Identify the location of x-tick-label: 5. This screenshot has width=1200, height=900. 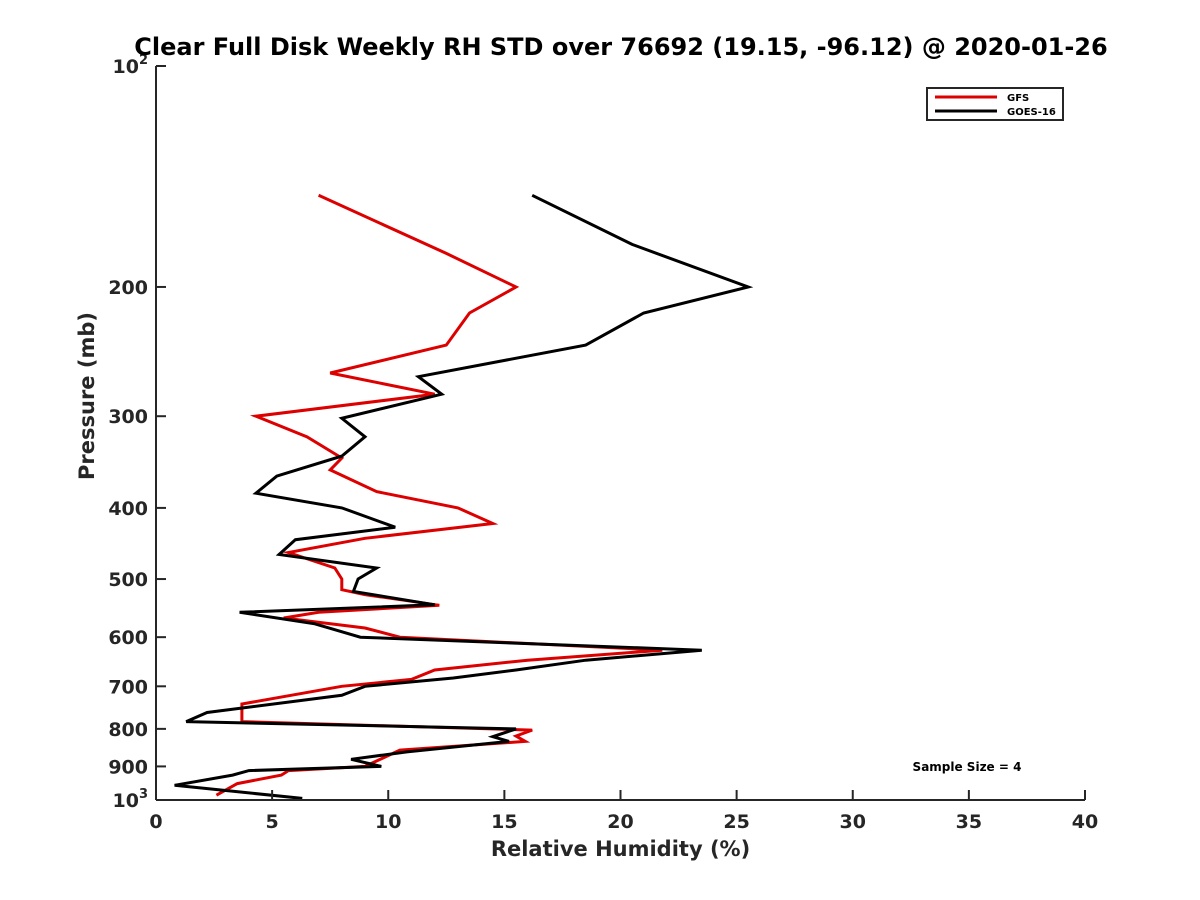
(272, 822).